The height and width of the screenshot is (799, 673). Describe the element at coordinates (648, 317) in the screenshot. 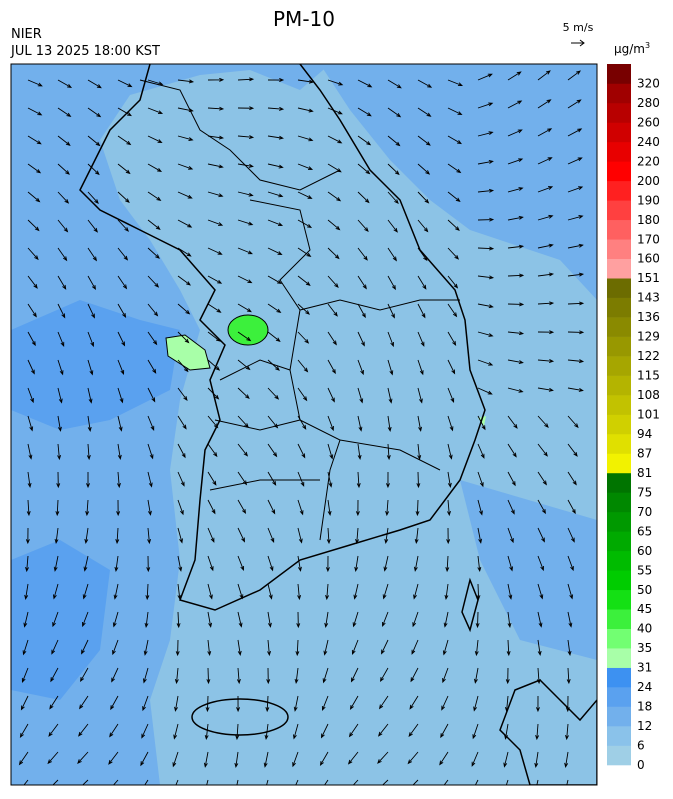

I see `colorbar-label: 136` at that location.